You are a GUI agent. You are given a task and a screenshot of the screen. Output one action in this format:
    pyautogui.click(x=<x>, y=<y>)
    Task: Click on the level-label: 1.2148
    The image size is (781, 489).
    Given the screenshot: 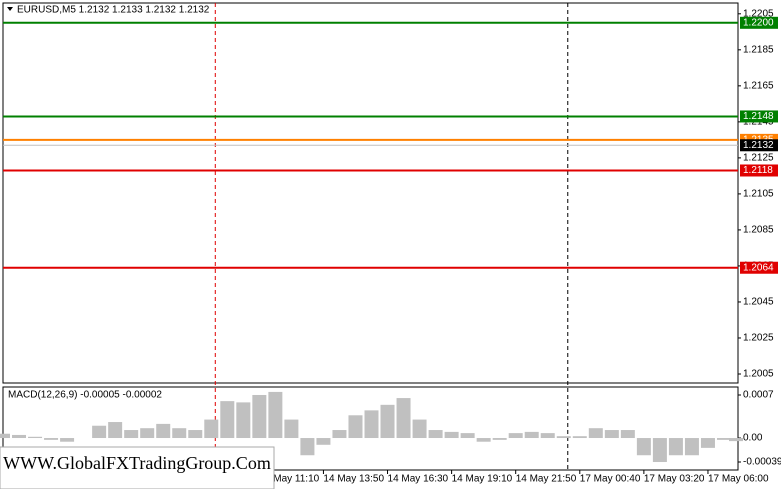 What is the action you would take?
    pyautogui.click(x=758, y=116)
    